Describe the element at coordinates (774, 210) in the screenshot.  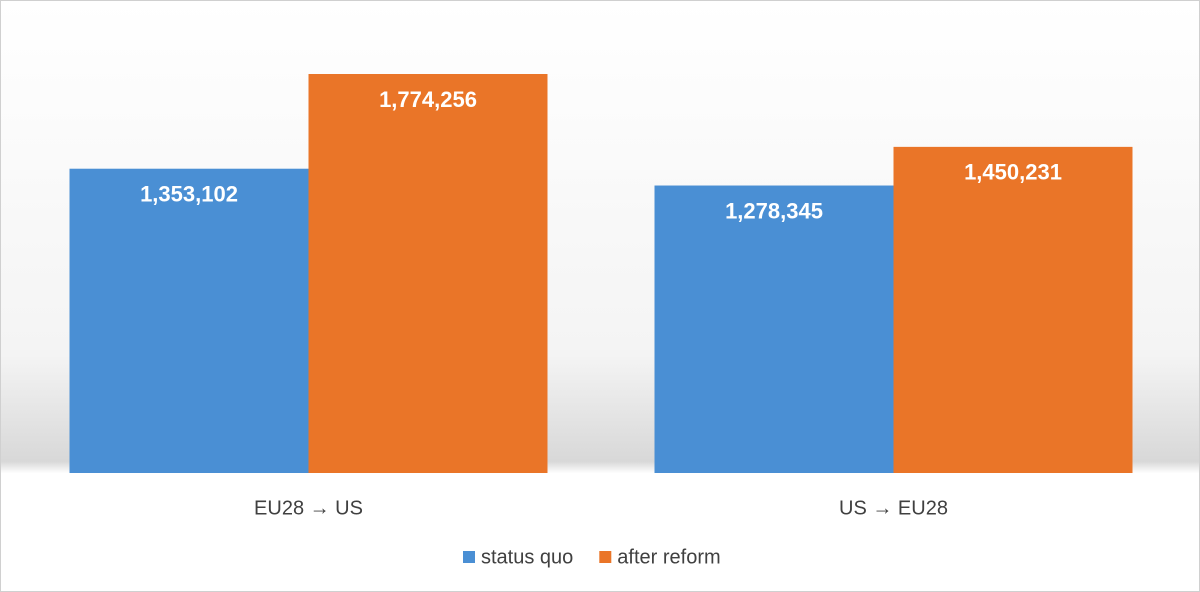
I see `data-label: 1,278,345` at that location.